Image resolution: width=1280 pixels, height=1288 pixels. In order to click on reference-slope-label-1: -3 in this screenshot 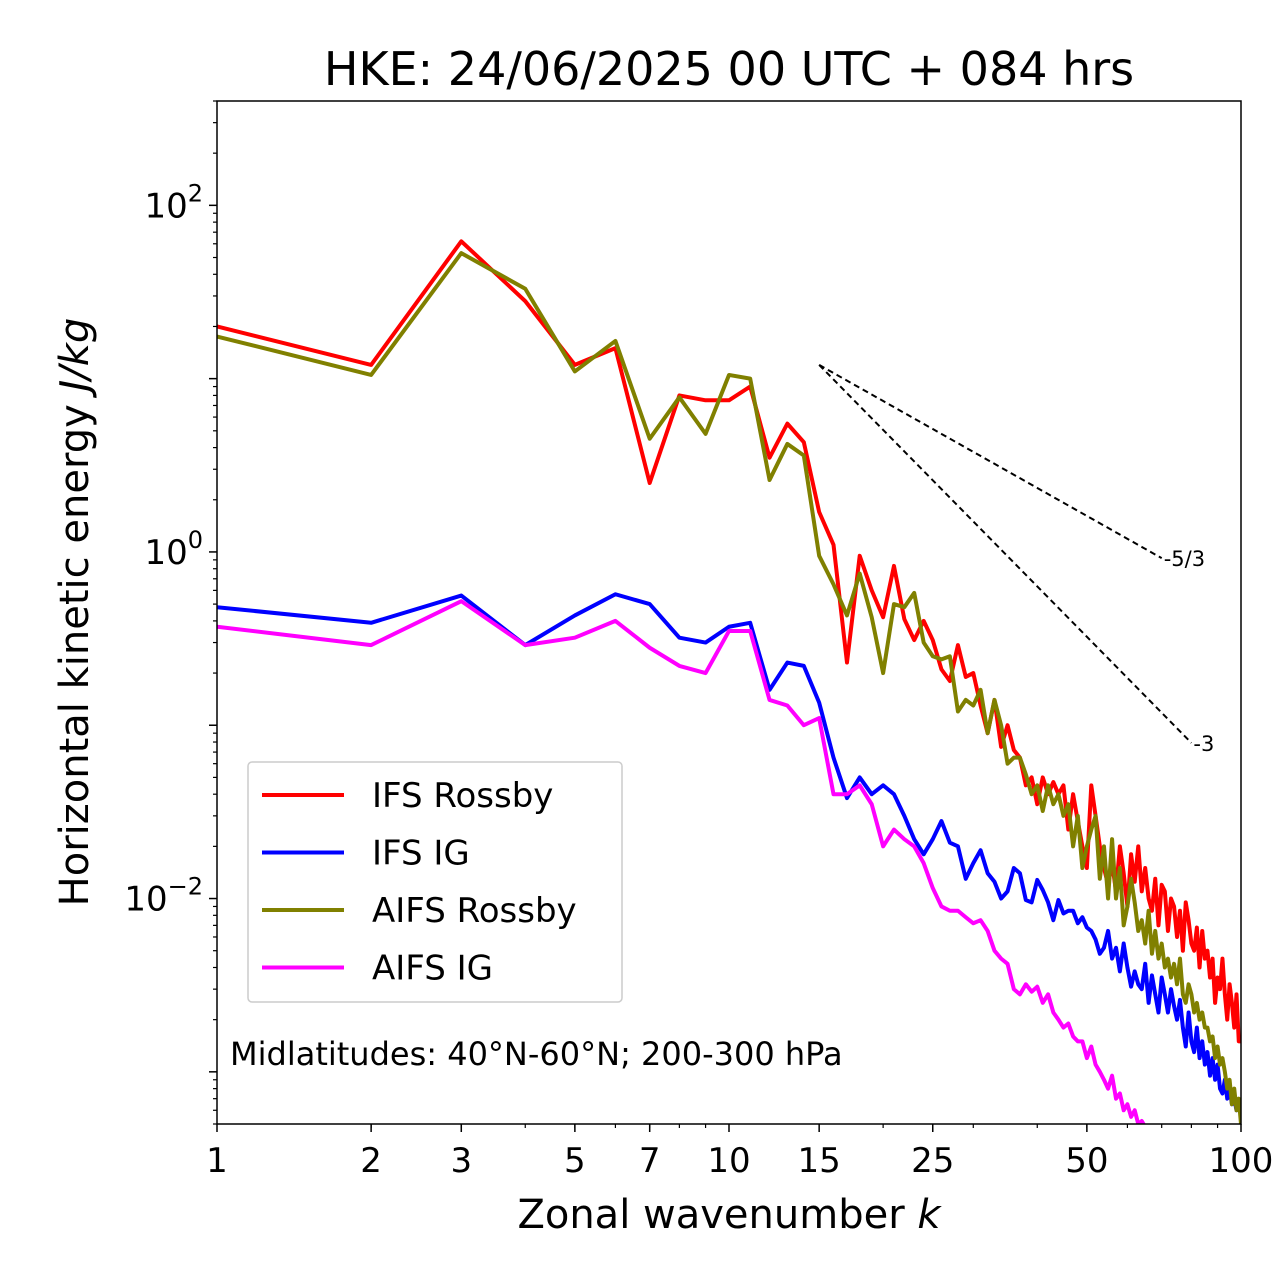, I will do `click(1203, 744)`.